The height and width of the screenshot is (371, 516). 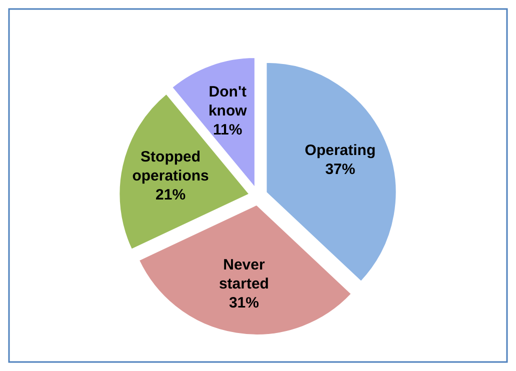 What do you see at coordinates (228, 102) in the screenshot?
I see `slice-label: Don't know` at bounding box center [228, 102].